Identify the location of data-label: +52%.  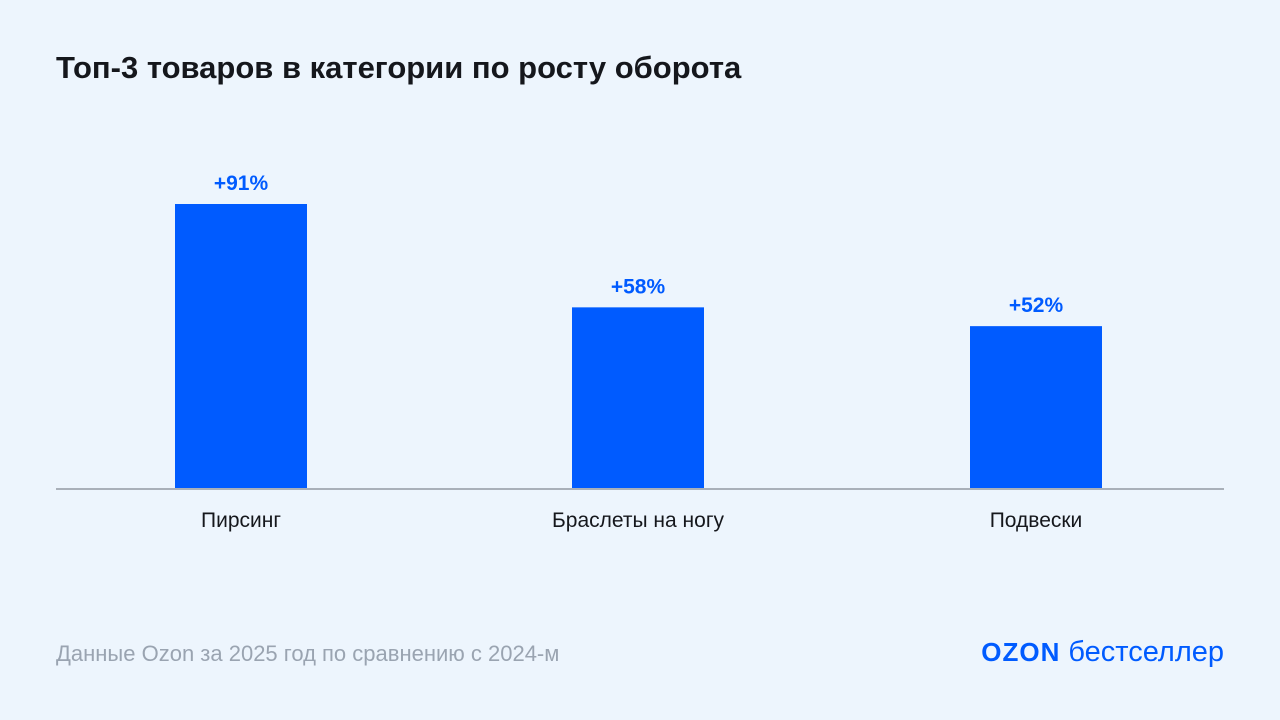
(1036, 305).